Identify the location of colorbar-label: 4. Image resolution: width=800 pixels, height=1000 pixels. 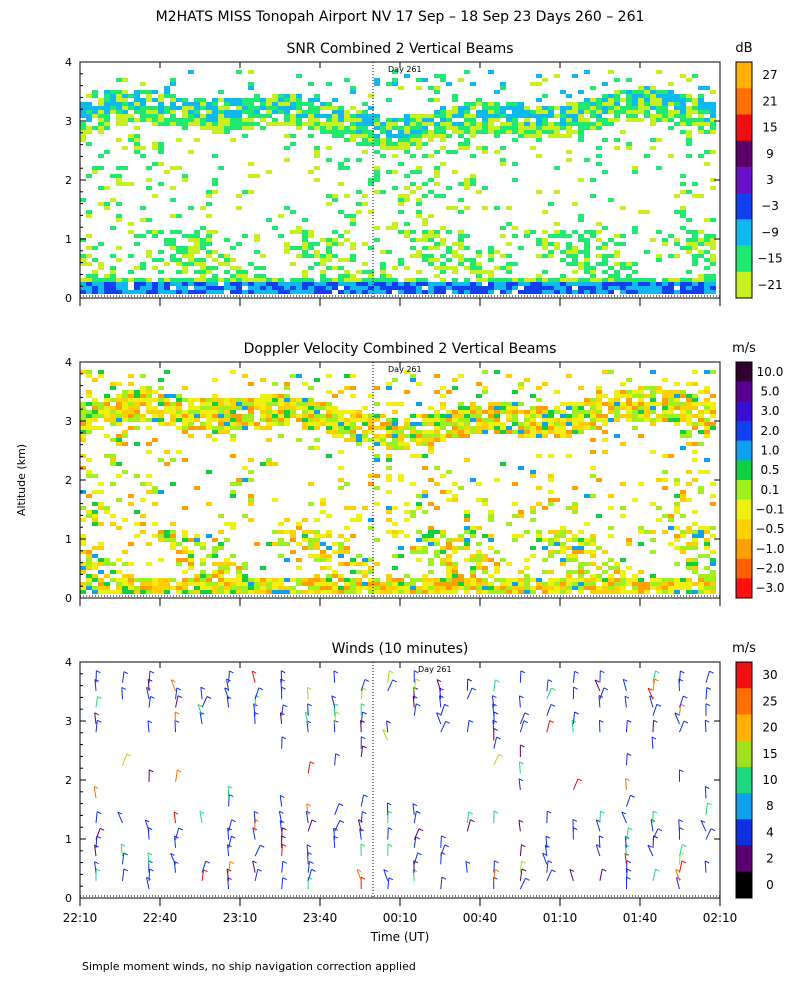
(770, 832).